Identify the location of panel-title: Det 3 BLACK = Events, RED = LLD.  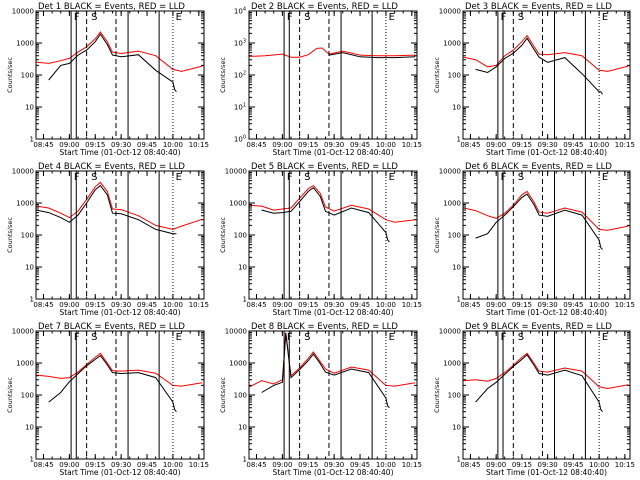
(538, 7).